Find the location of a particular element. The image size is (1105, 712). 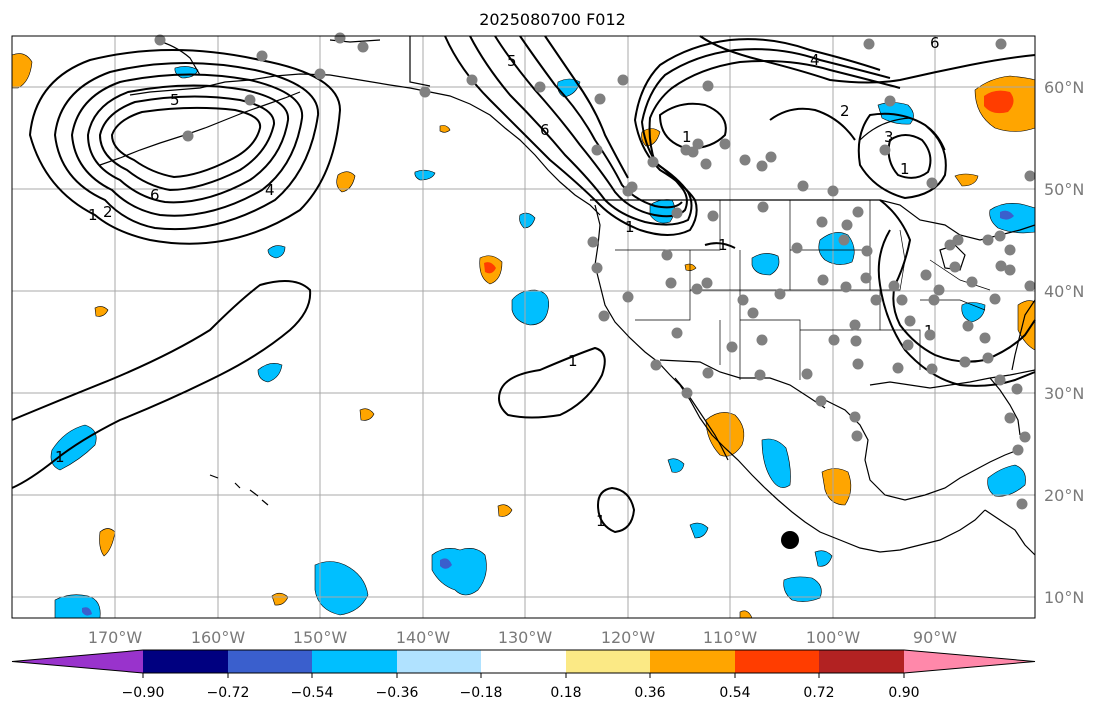

contour-label: 3 is located at coordinates (889, 137).